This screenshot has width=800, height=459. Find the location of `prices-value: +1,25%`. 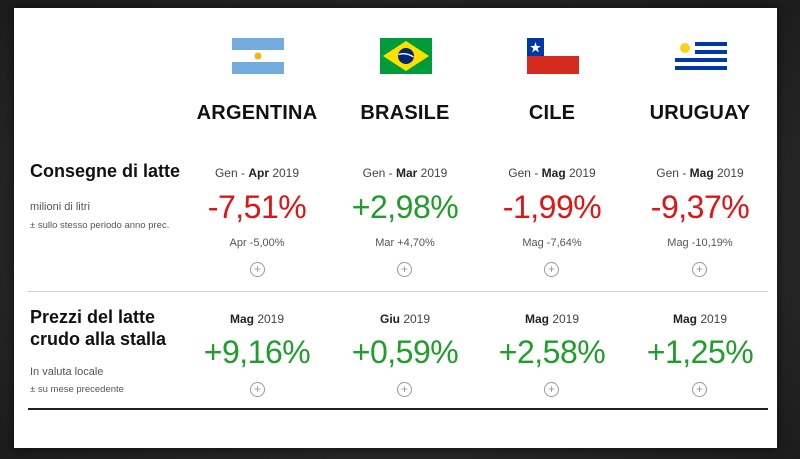

prices-value: +1,25% is located at coordinates (700, 352).